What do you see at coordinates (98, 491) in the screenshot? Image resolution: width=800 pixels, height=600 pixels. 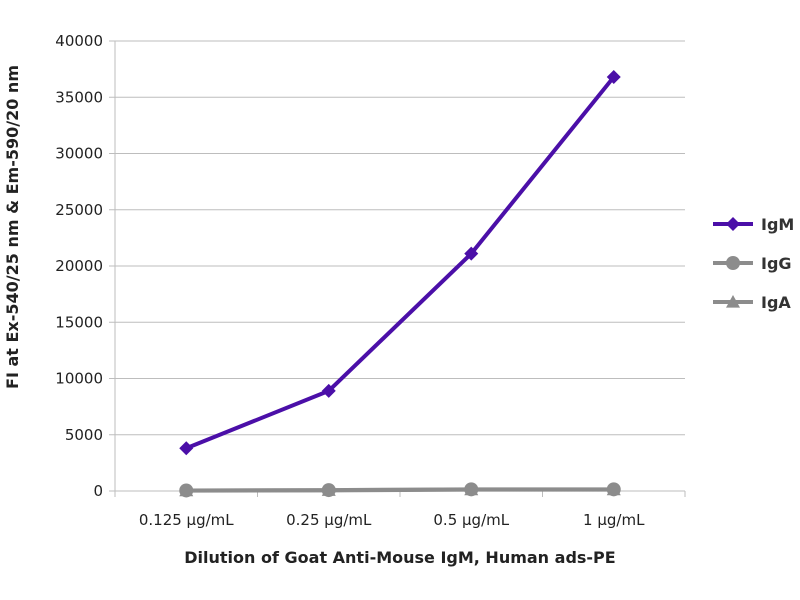 I see `y-tick-label: 0` at bounding box center [98, 491].